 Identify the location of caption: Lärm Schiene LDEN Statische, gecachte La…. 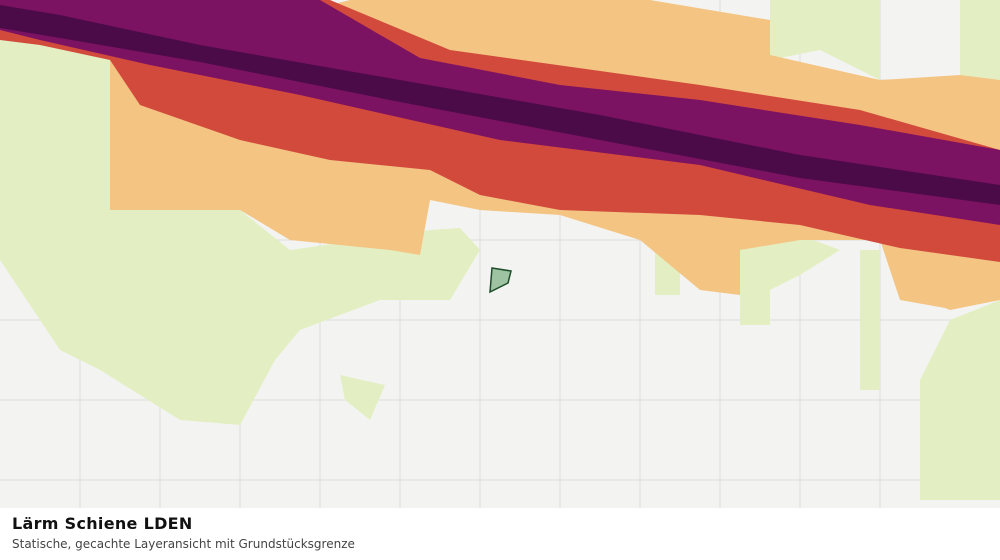
(500, 534).